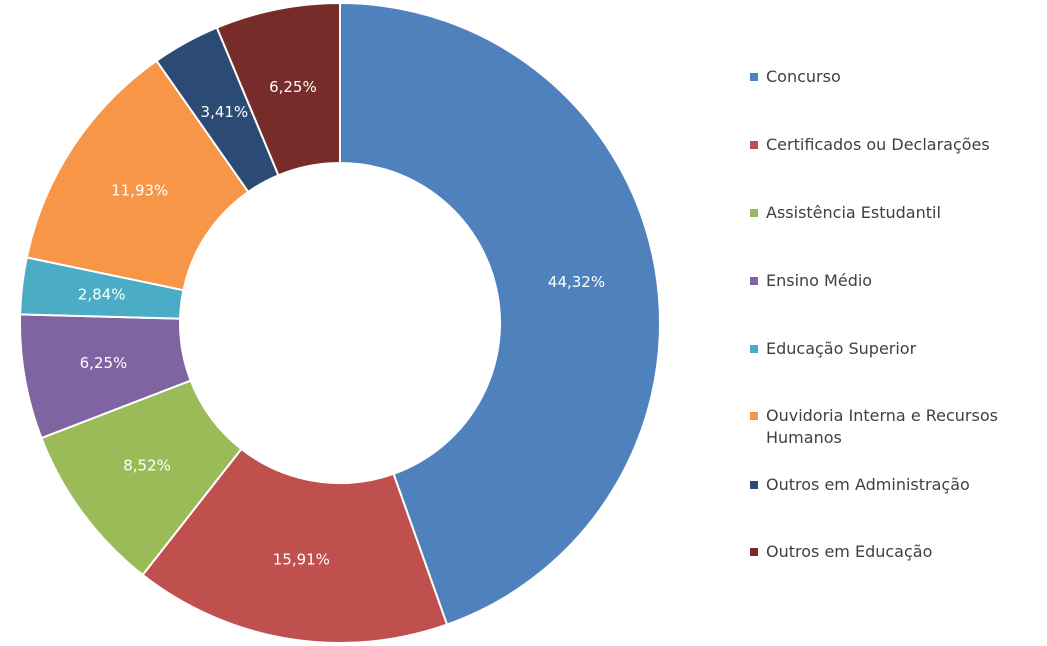 The image size is (1047, 646). I want to click on legend-label: Outros em Administração, so click(868, 484).